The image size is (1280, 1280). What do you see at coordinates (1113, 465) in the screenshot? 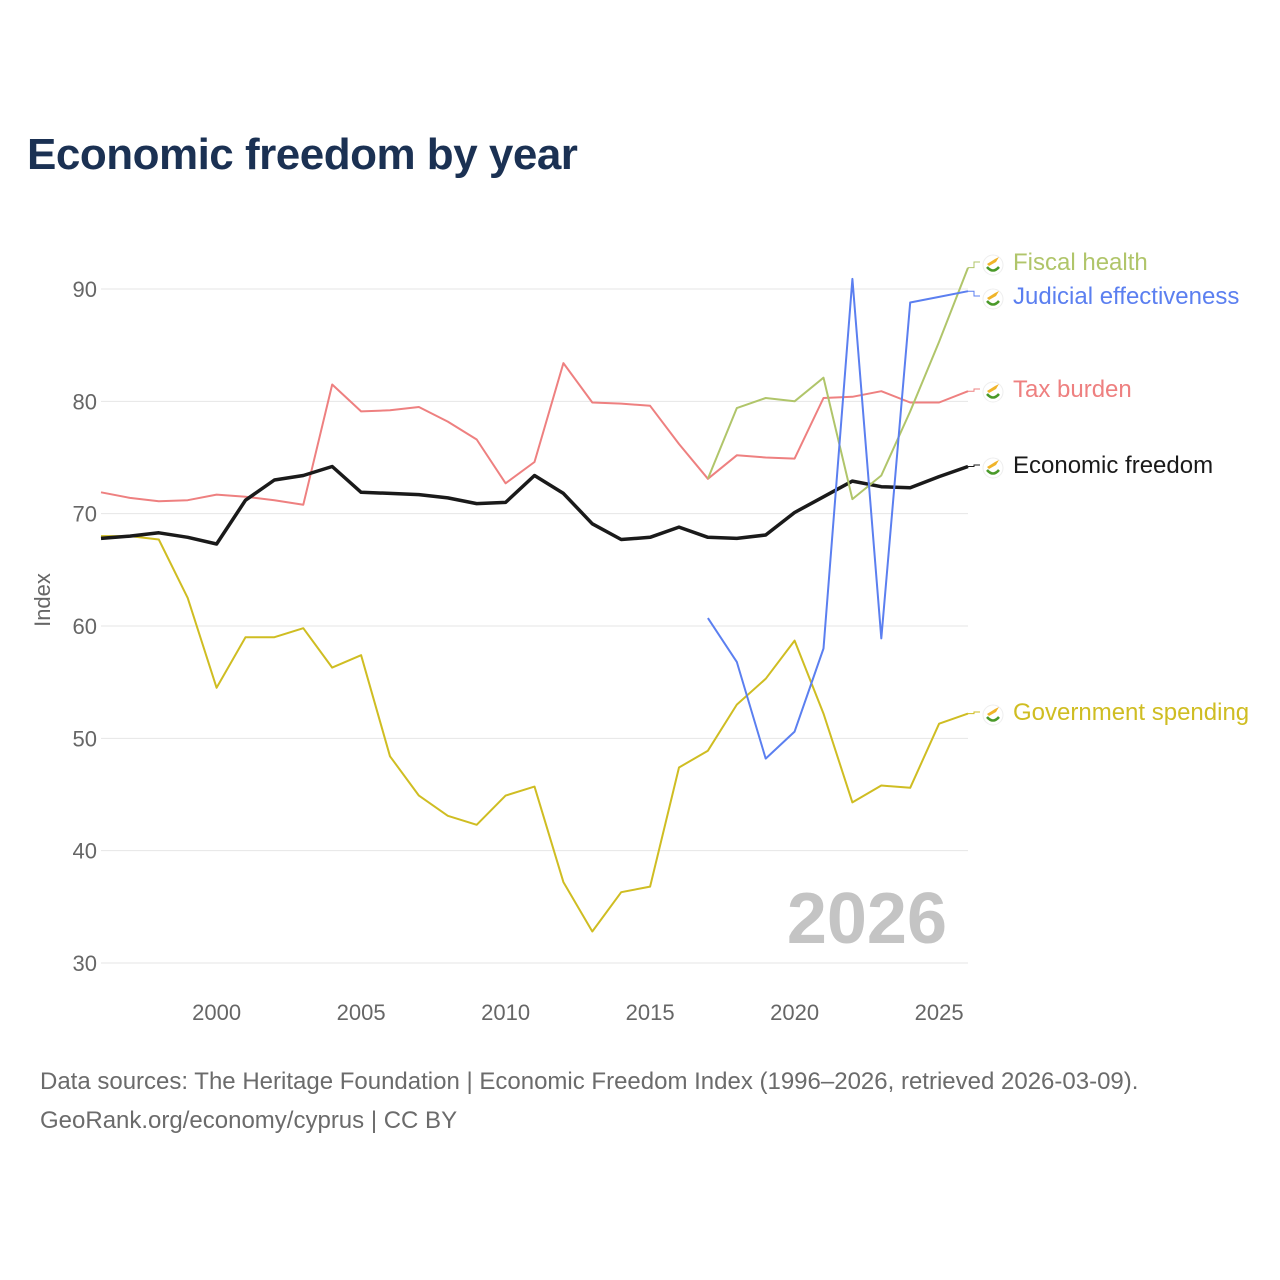
I see `legend-label-economic-freedom: Economic freedom` at bounding box center [1113, 465].